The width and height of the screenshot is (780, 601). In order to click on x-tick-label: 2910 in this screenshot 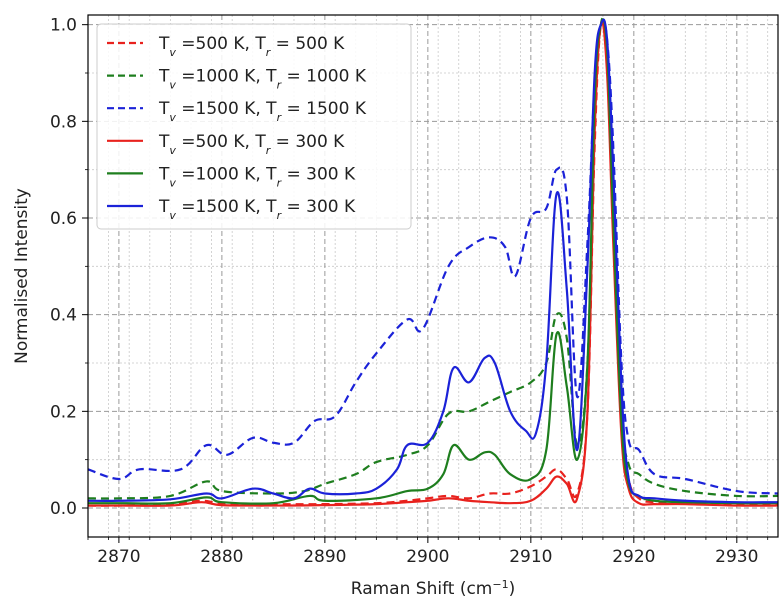, I will do `click(530, 557)`.